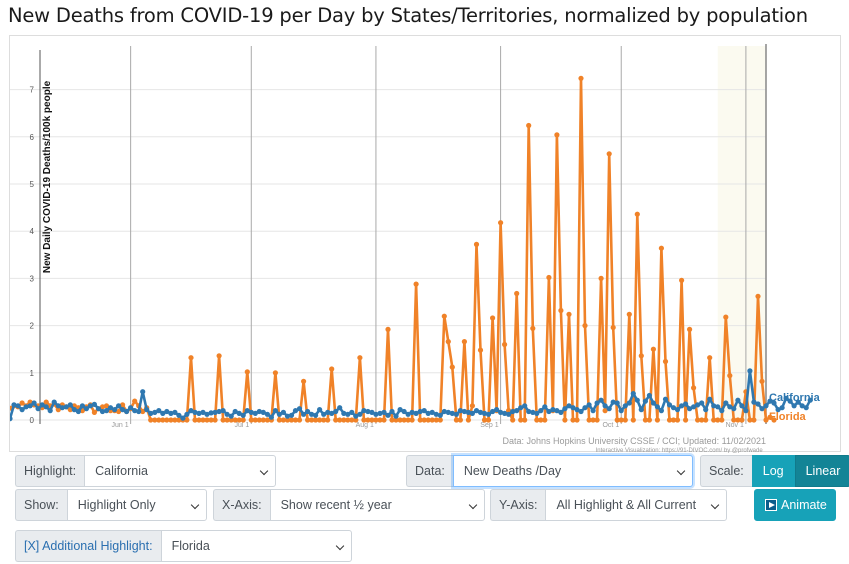 This screenshot has height=564, width=849. What do you see at coordinates (256, 546) in the screenshot?
I see `additional-highlight-select: Florida` at bounding box center [256, 546].